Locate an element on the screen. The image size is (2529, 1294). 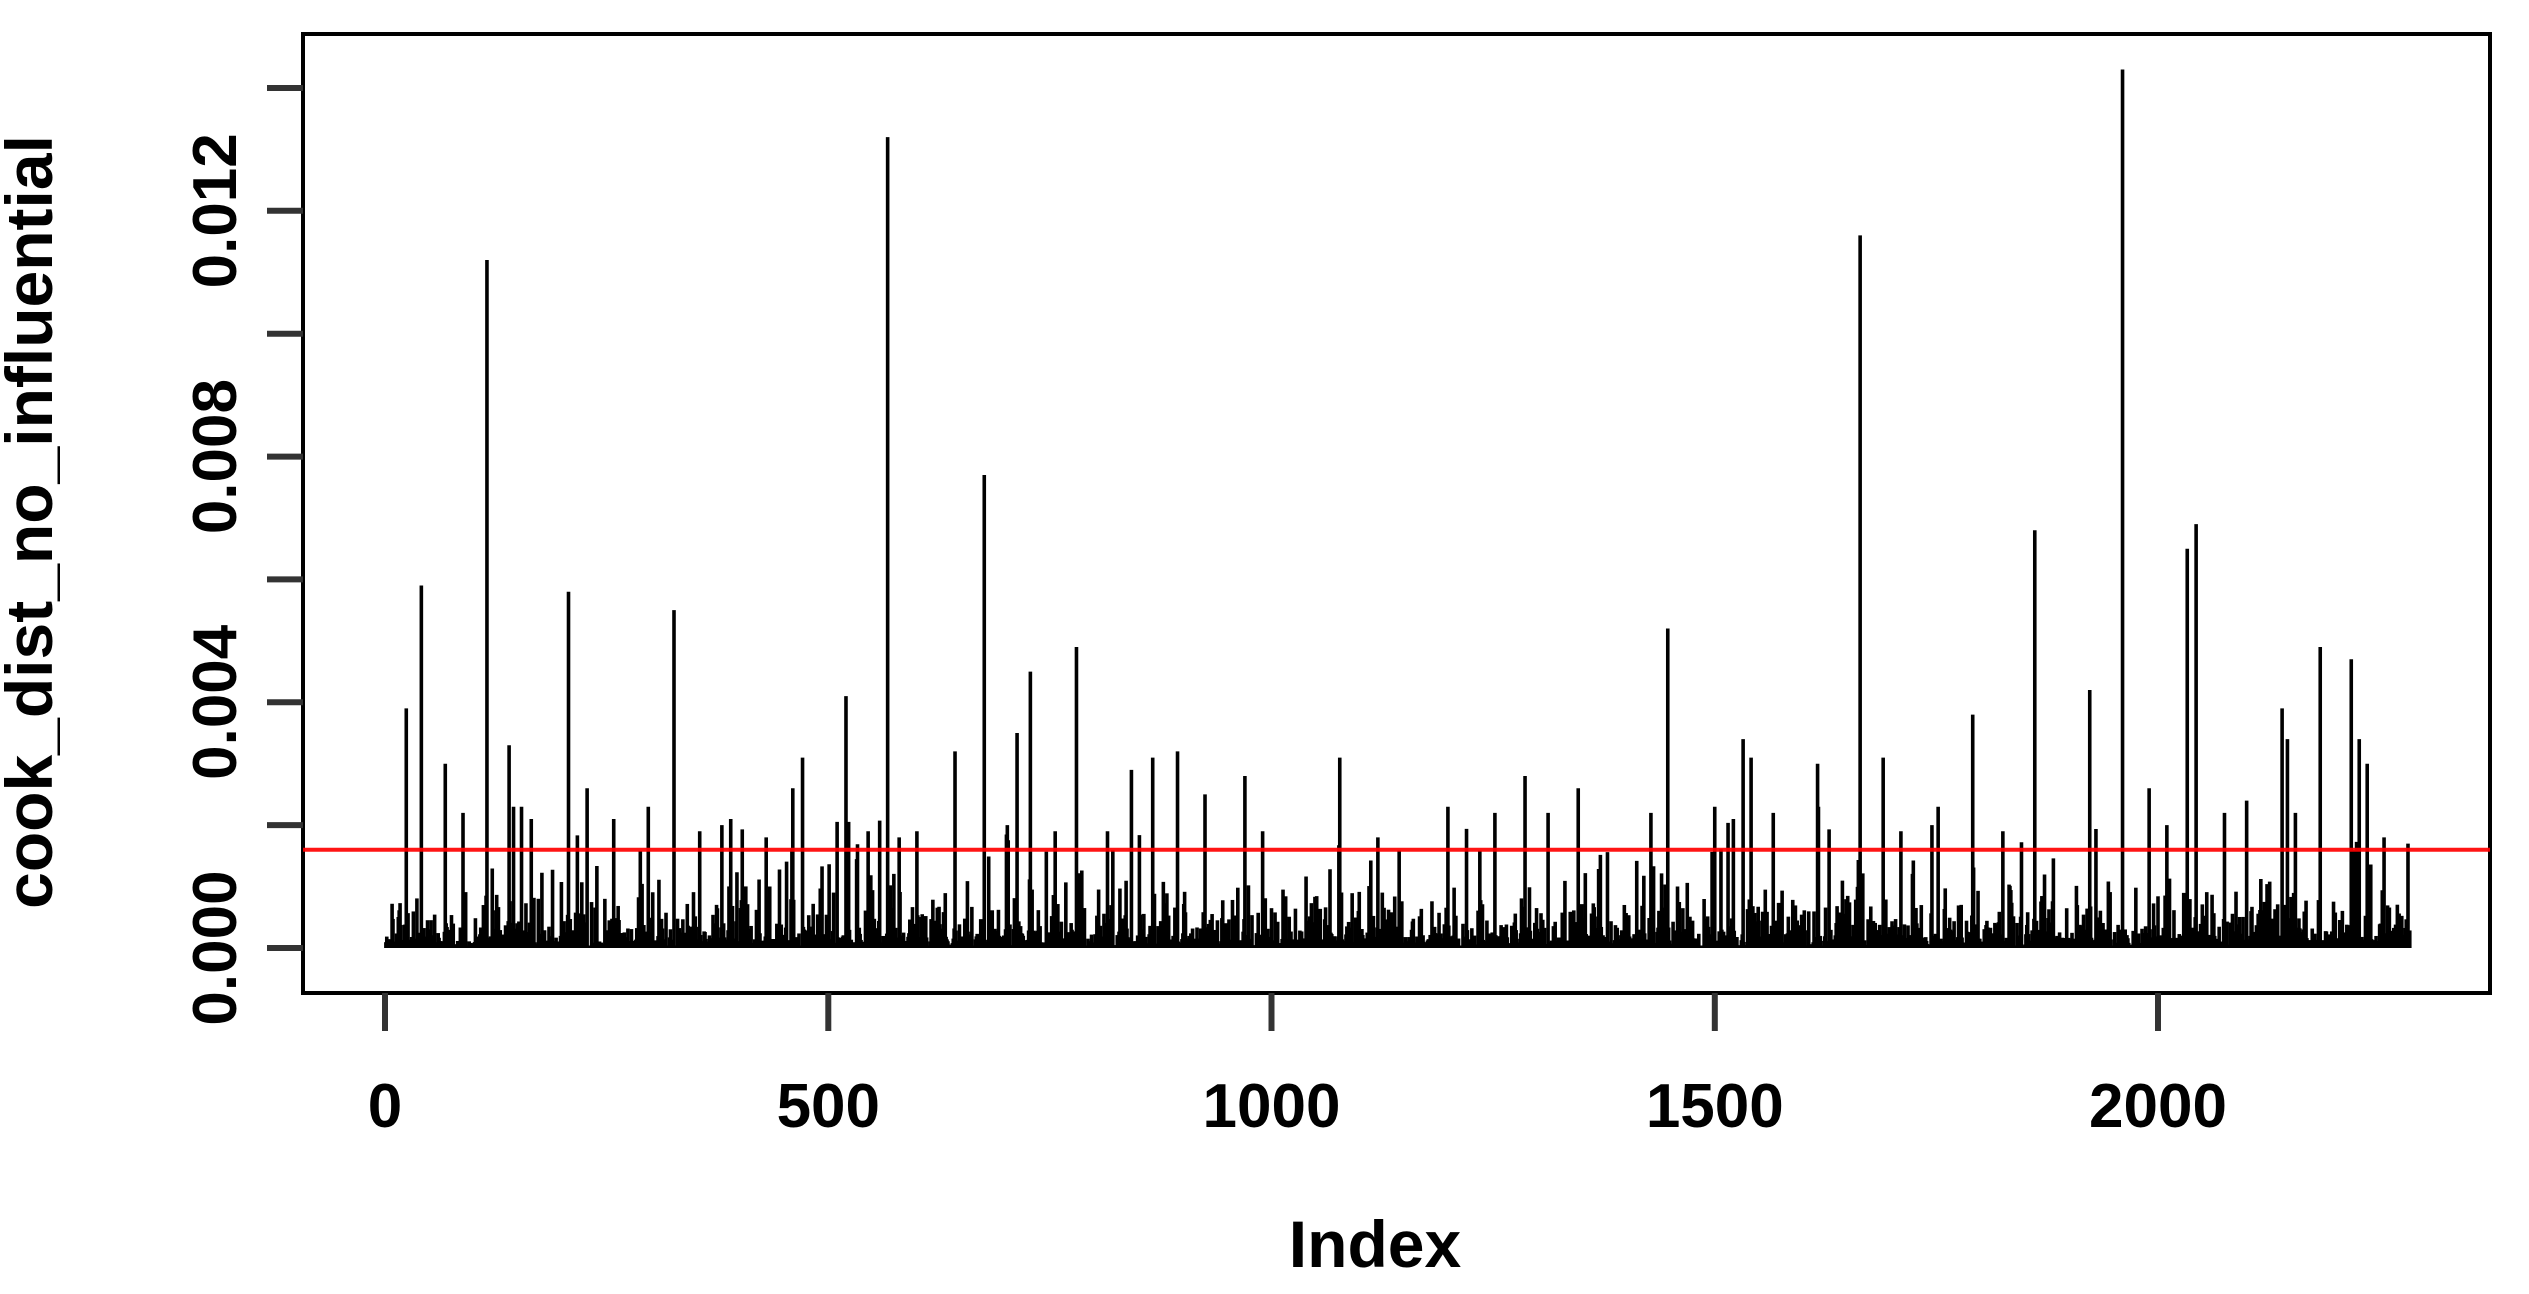
y-axis-title: cook_dist_no_influential is located at coordinates (33, 522).